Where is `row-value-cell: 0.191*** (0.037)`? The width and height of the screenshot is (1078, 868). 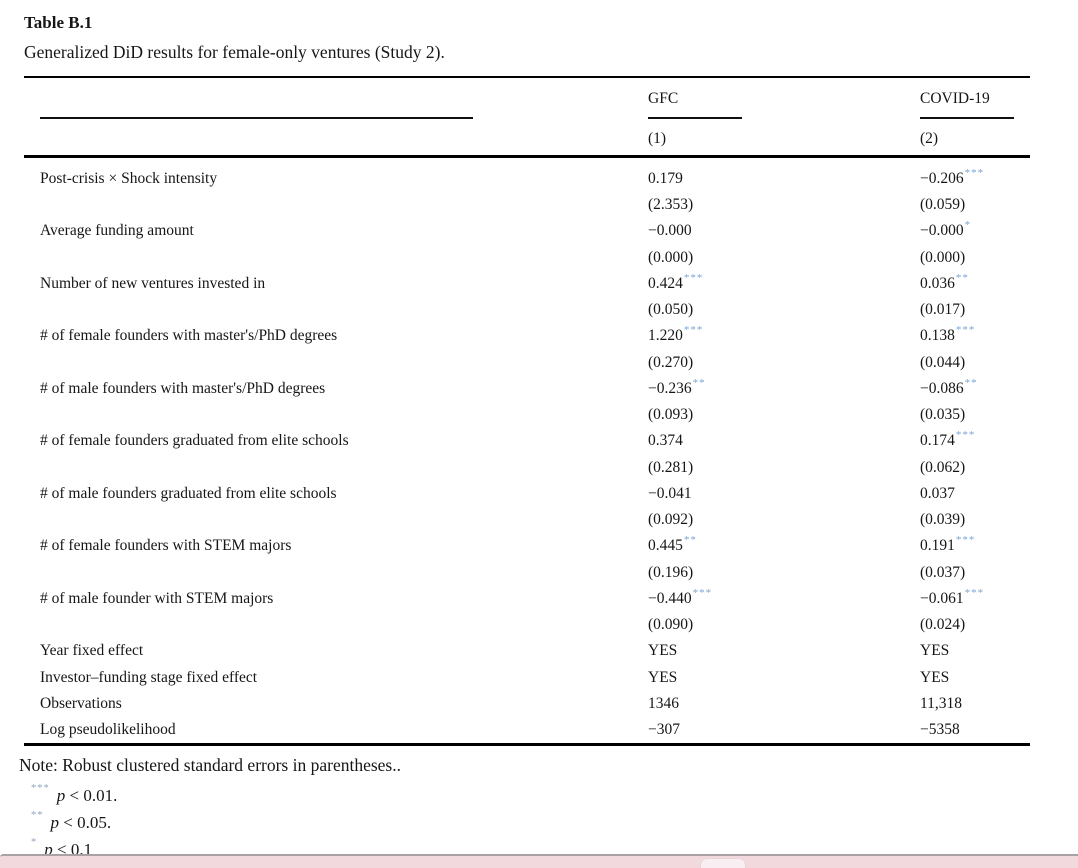
row-value-cell: 0.191*** (0.037) is located at coordinates (975, 559).